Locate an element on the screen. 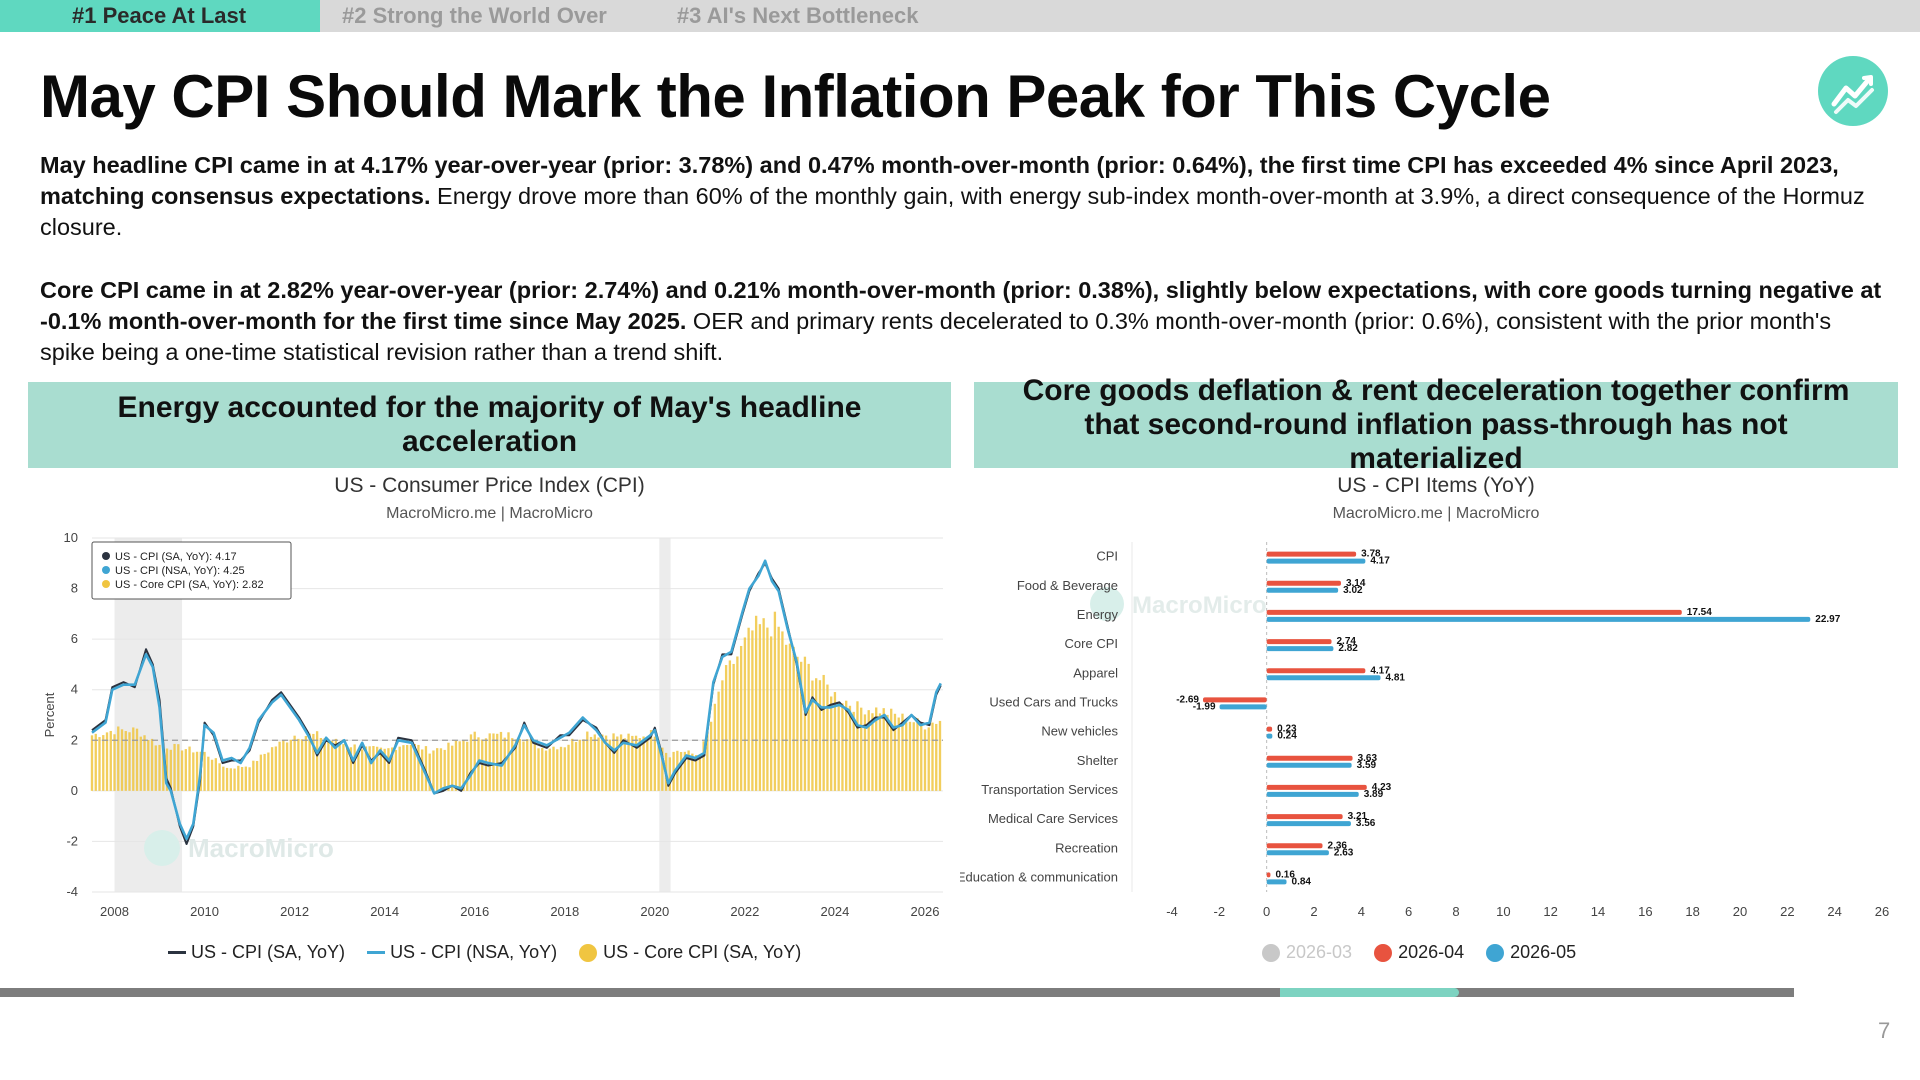 The width and height of the screenshot is (1920, 1080). tab-peace-at-last: #1 Peace At Last is located at coordinates (160, 16).